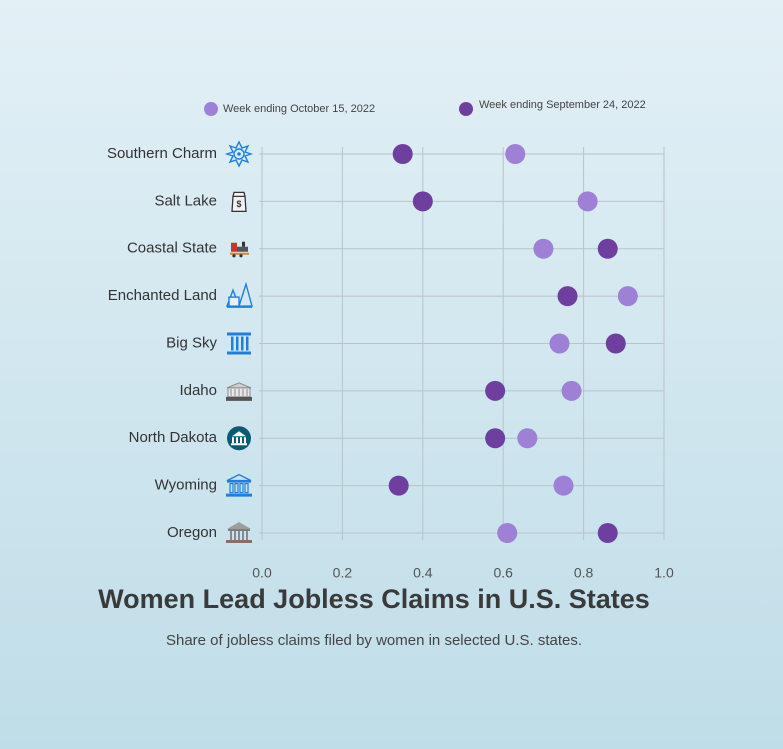 The height and width of the screenshot is (749, 783). Describe the element at coordinates (608, 249) in the screenshot. I see `point-september-coastal-state` at that location.